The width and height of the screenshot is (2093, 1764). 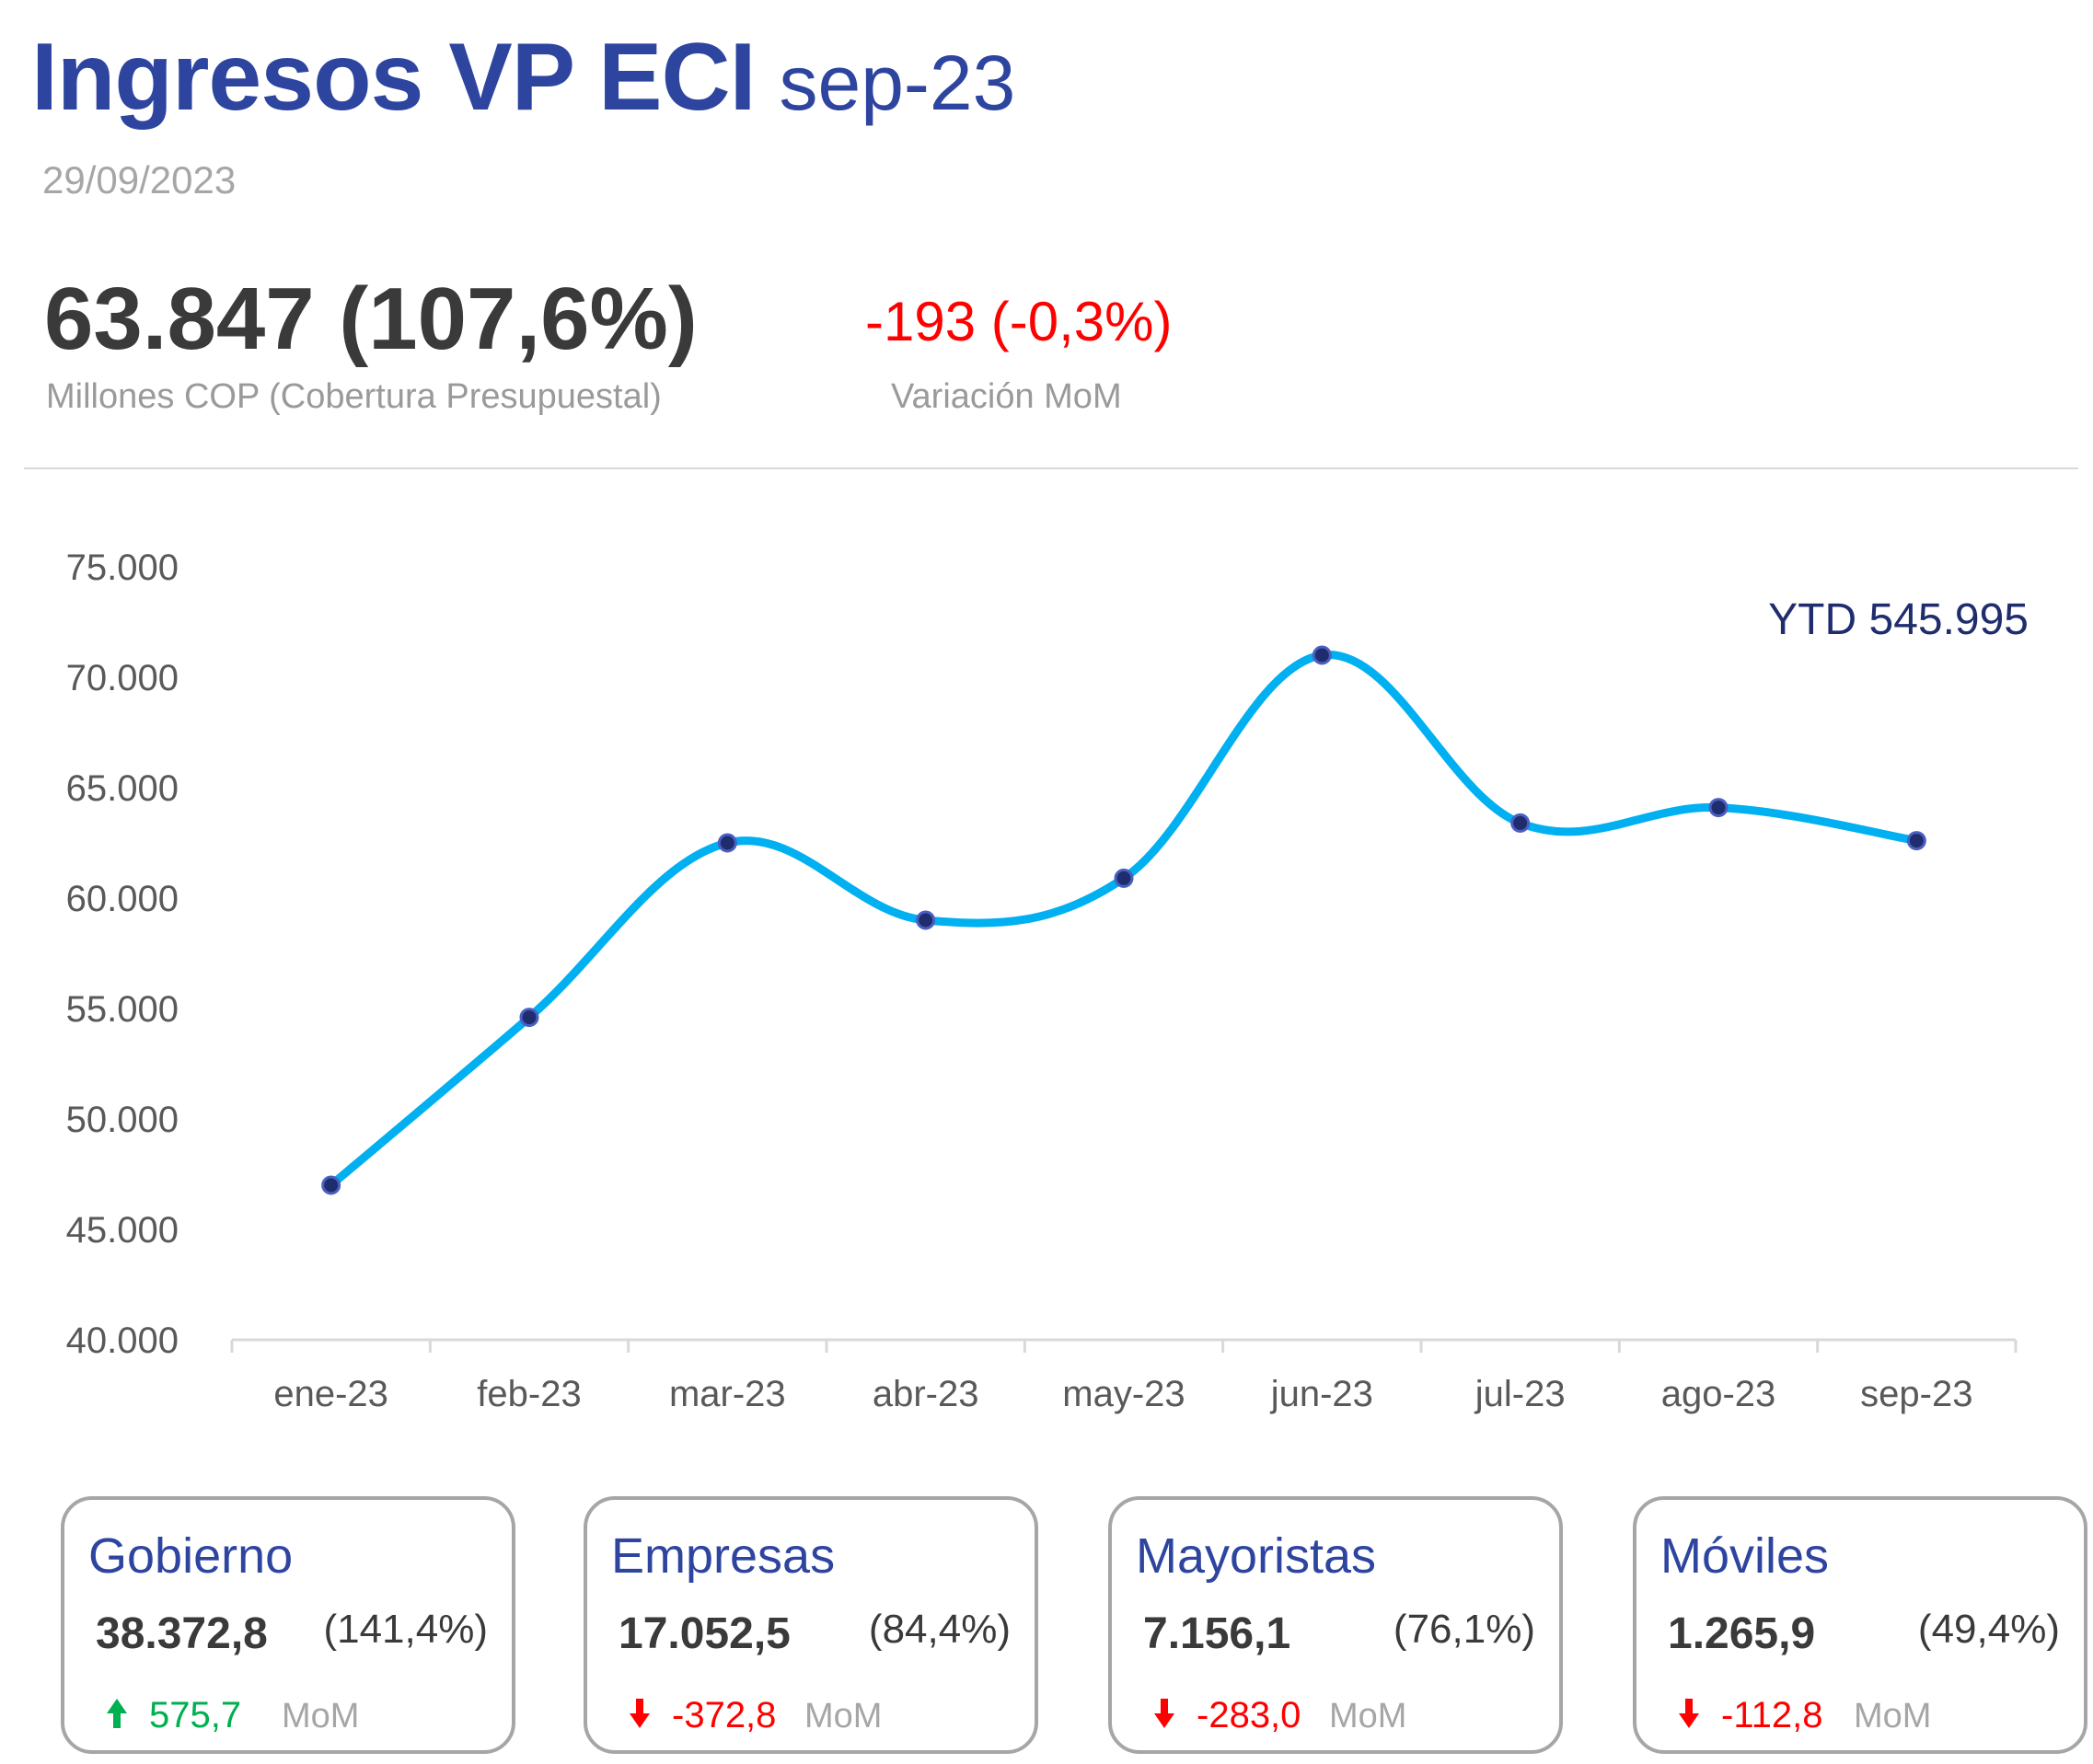 I want to click on card-title: Empresas, so click(x=724, y=1556).